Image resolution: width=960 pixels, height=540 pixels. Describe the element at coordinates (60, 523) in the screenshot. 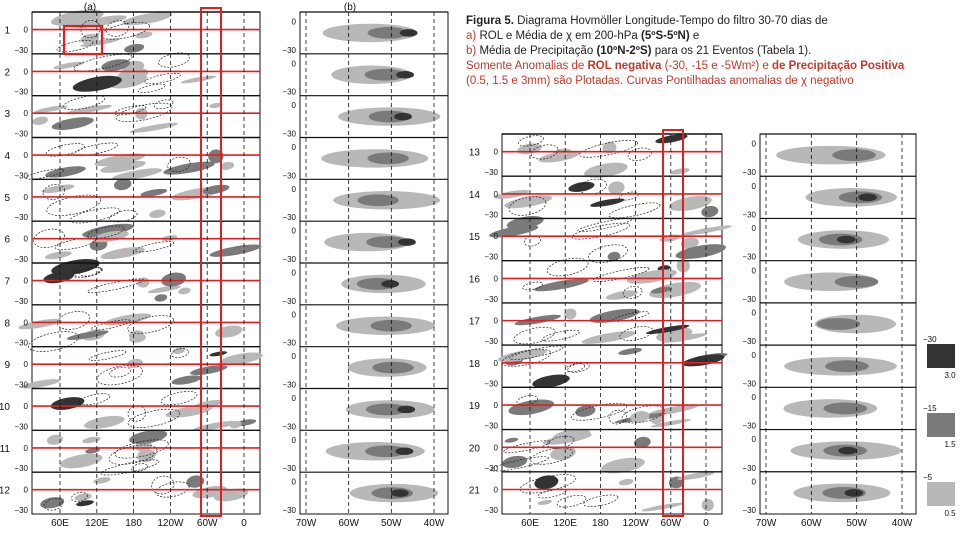

I see `panel-a-xtick: 60E` at that location.